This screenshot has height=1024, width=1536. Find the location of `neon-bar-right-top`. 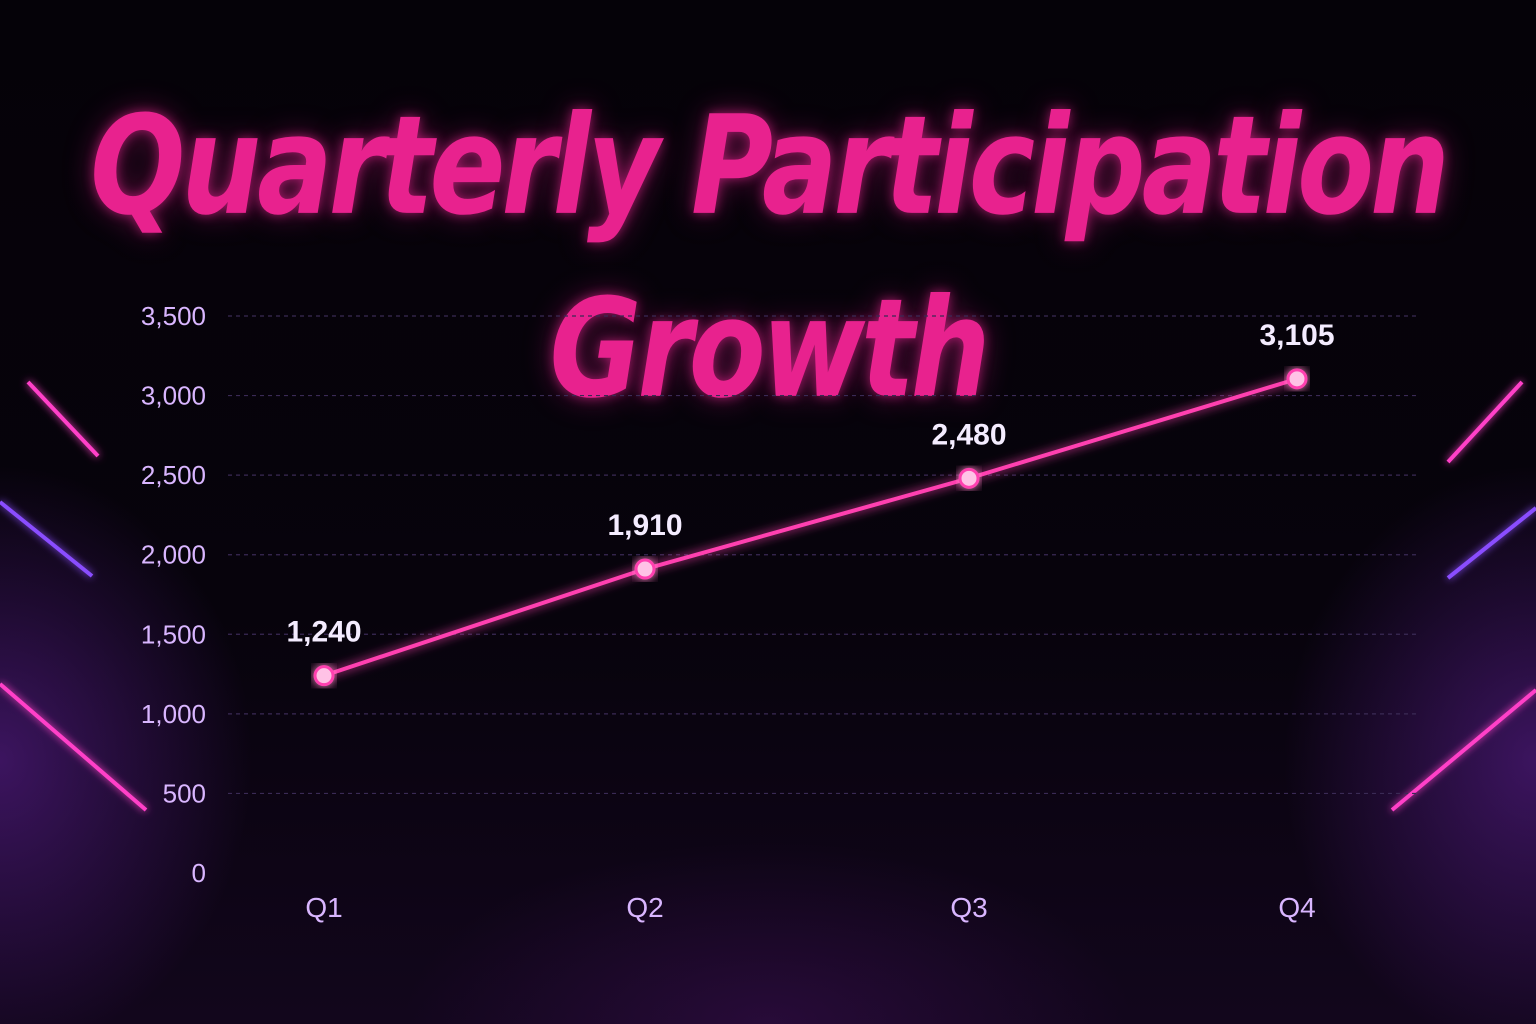

neon-bar-right-top is located at coordinates (1485, 422).